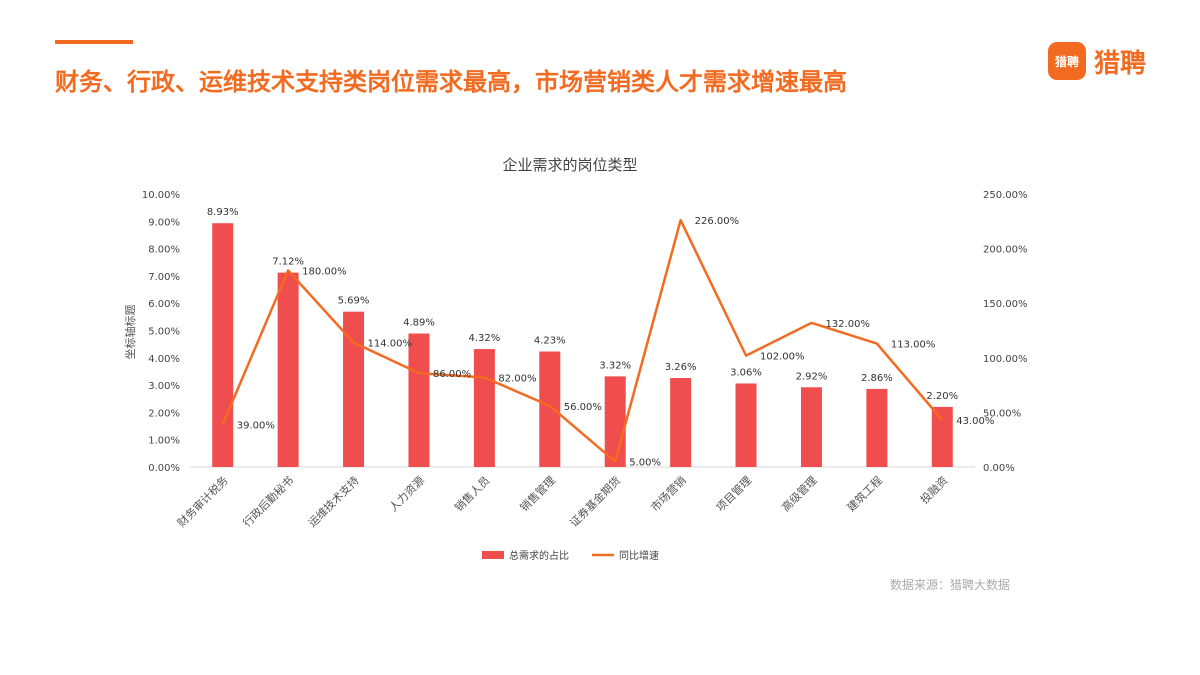 The image size is (1200, 675). Describe the element at coordinates (223, 212) in the screenshot. I see `bar-data-label: 8.93%` at that location.